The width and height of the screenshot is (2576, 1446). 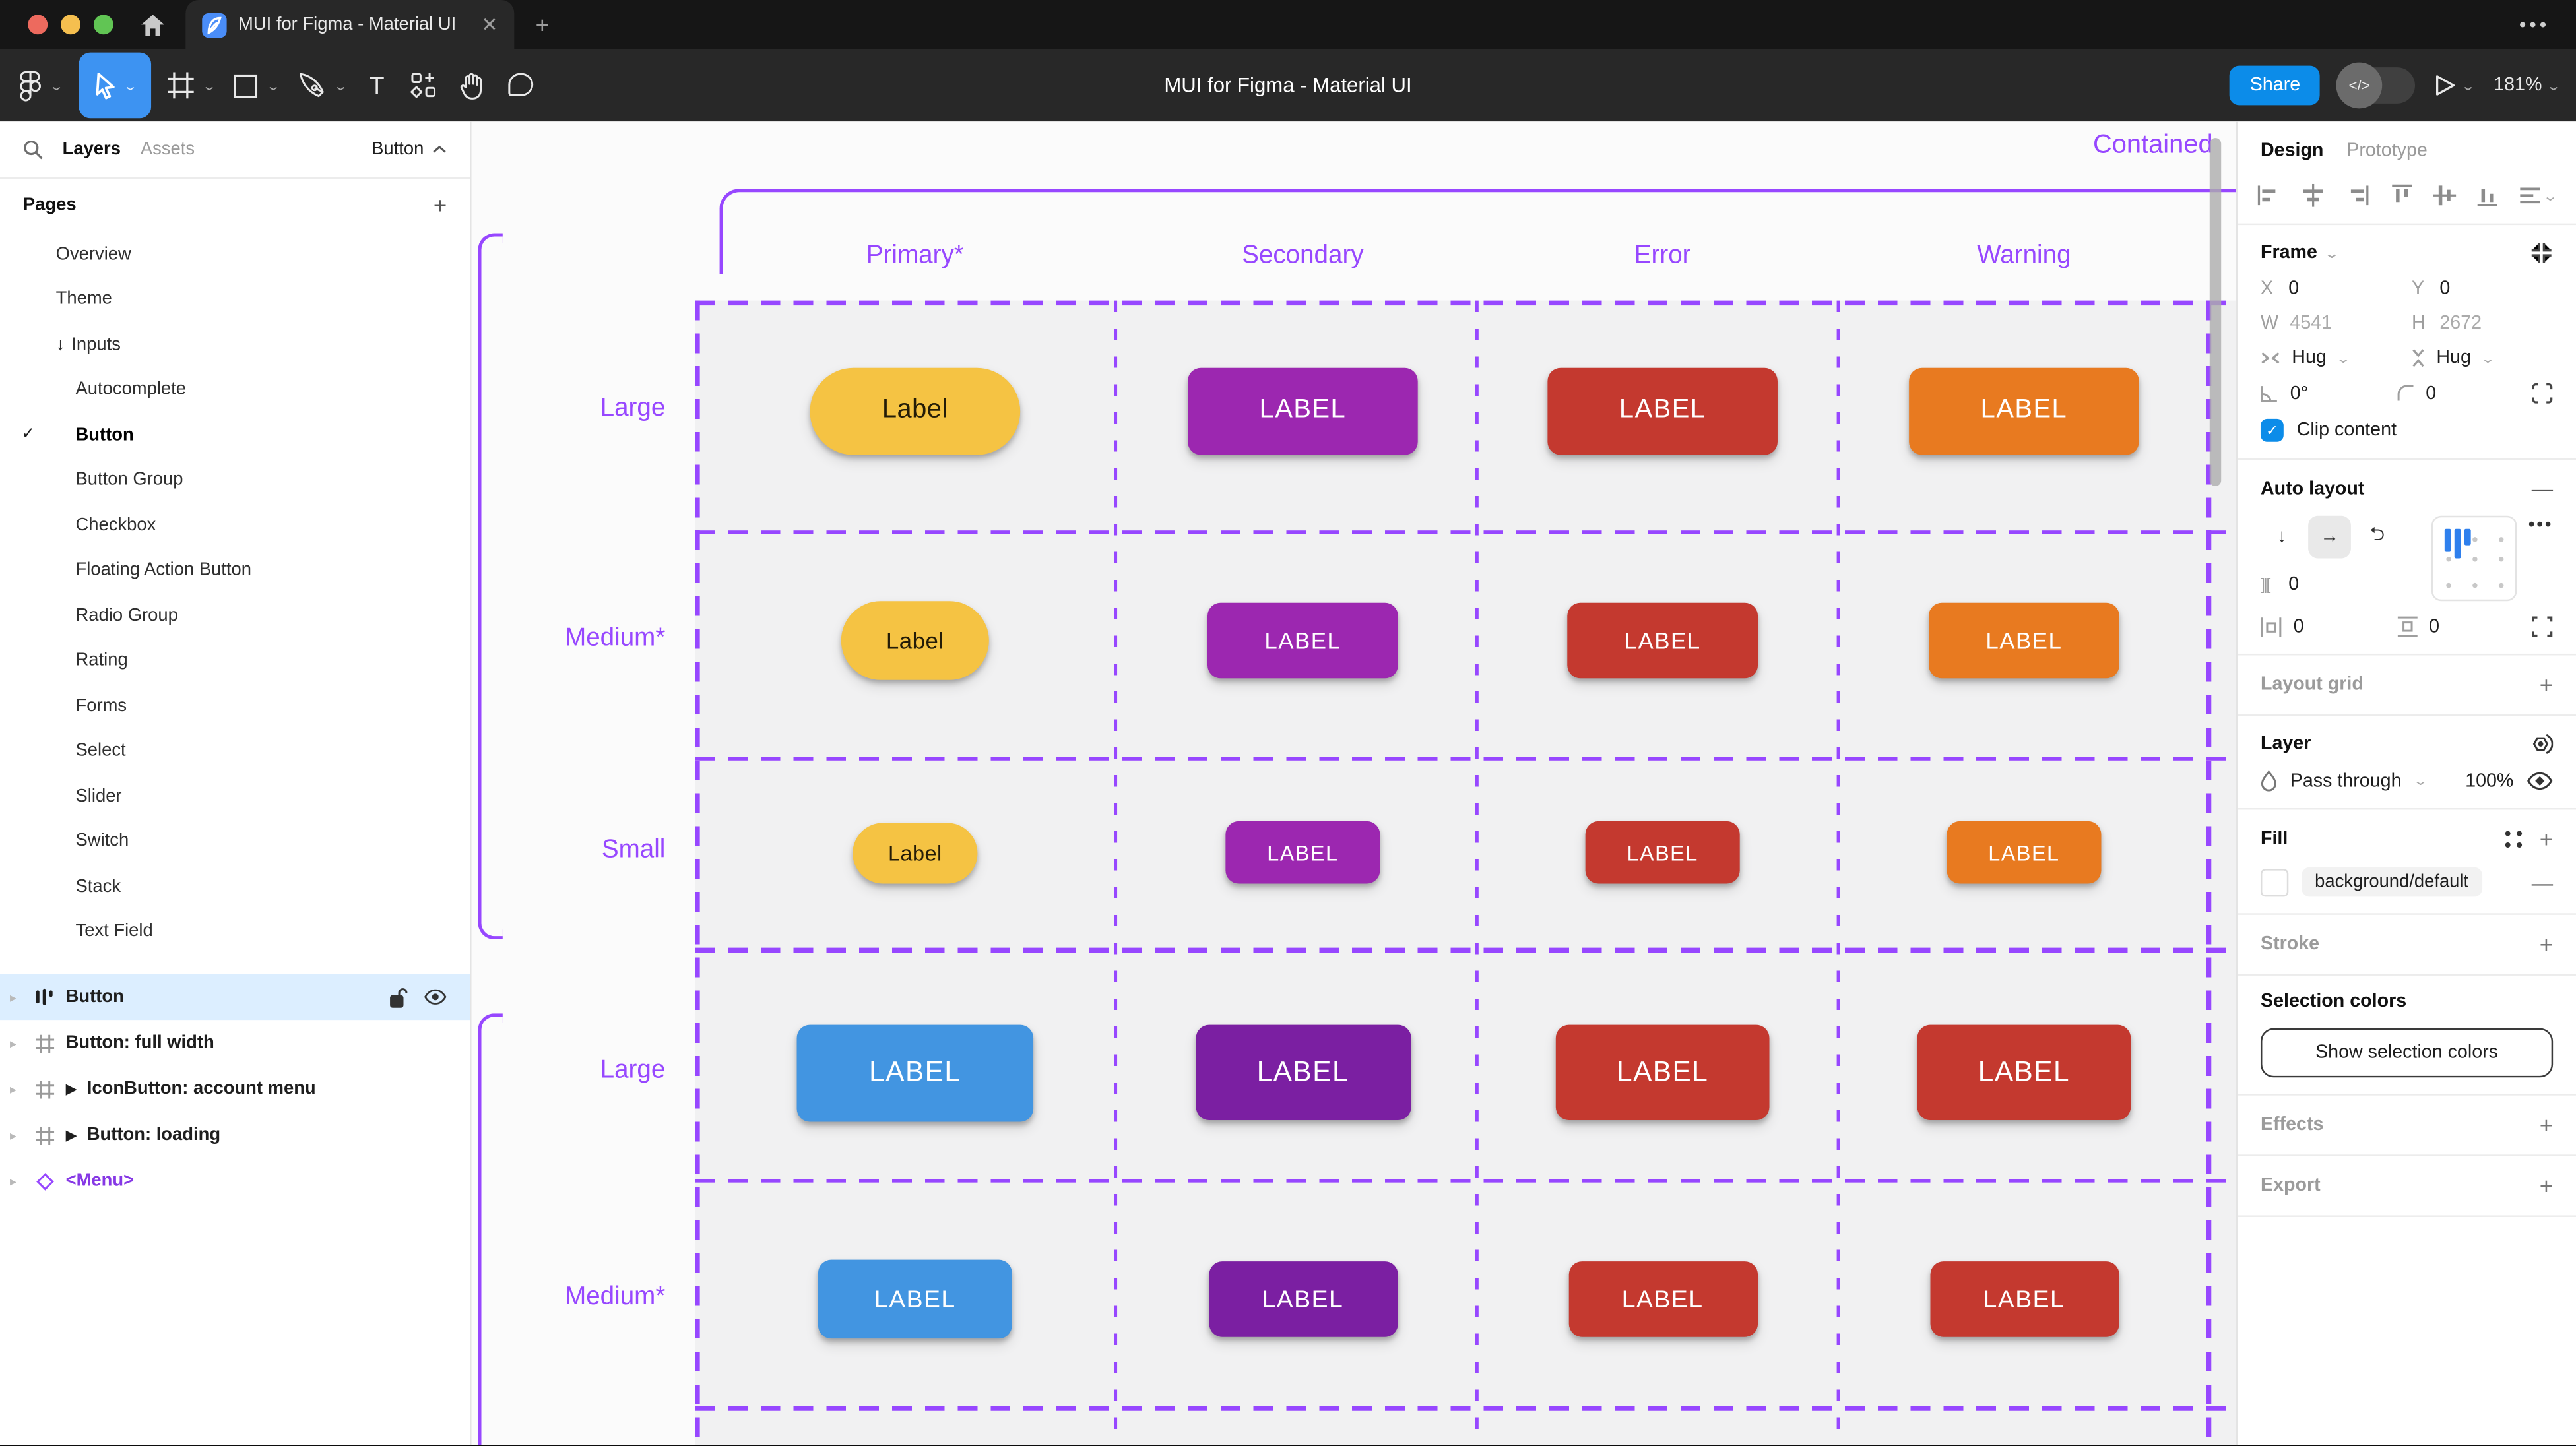 I want to click on alignment-pad, so click(x=2474, y=558).